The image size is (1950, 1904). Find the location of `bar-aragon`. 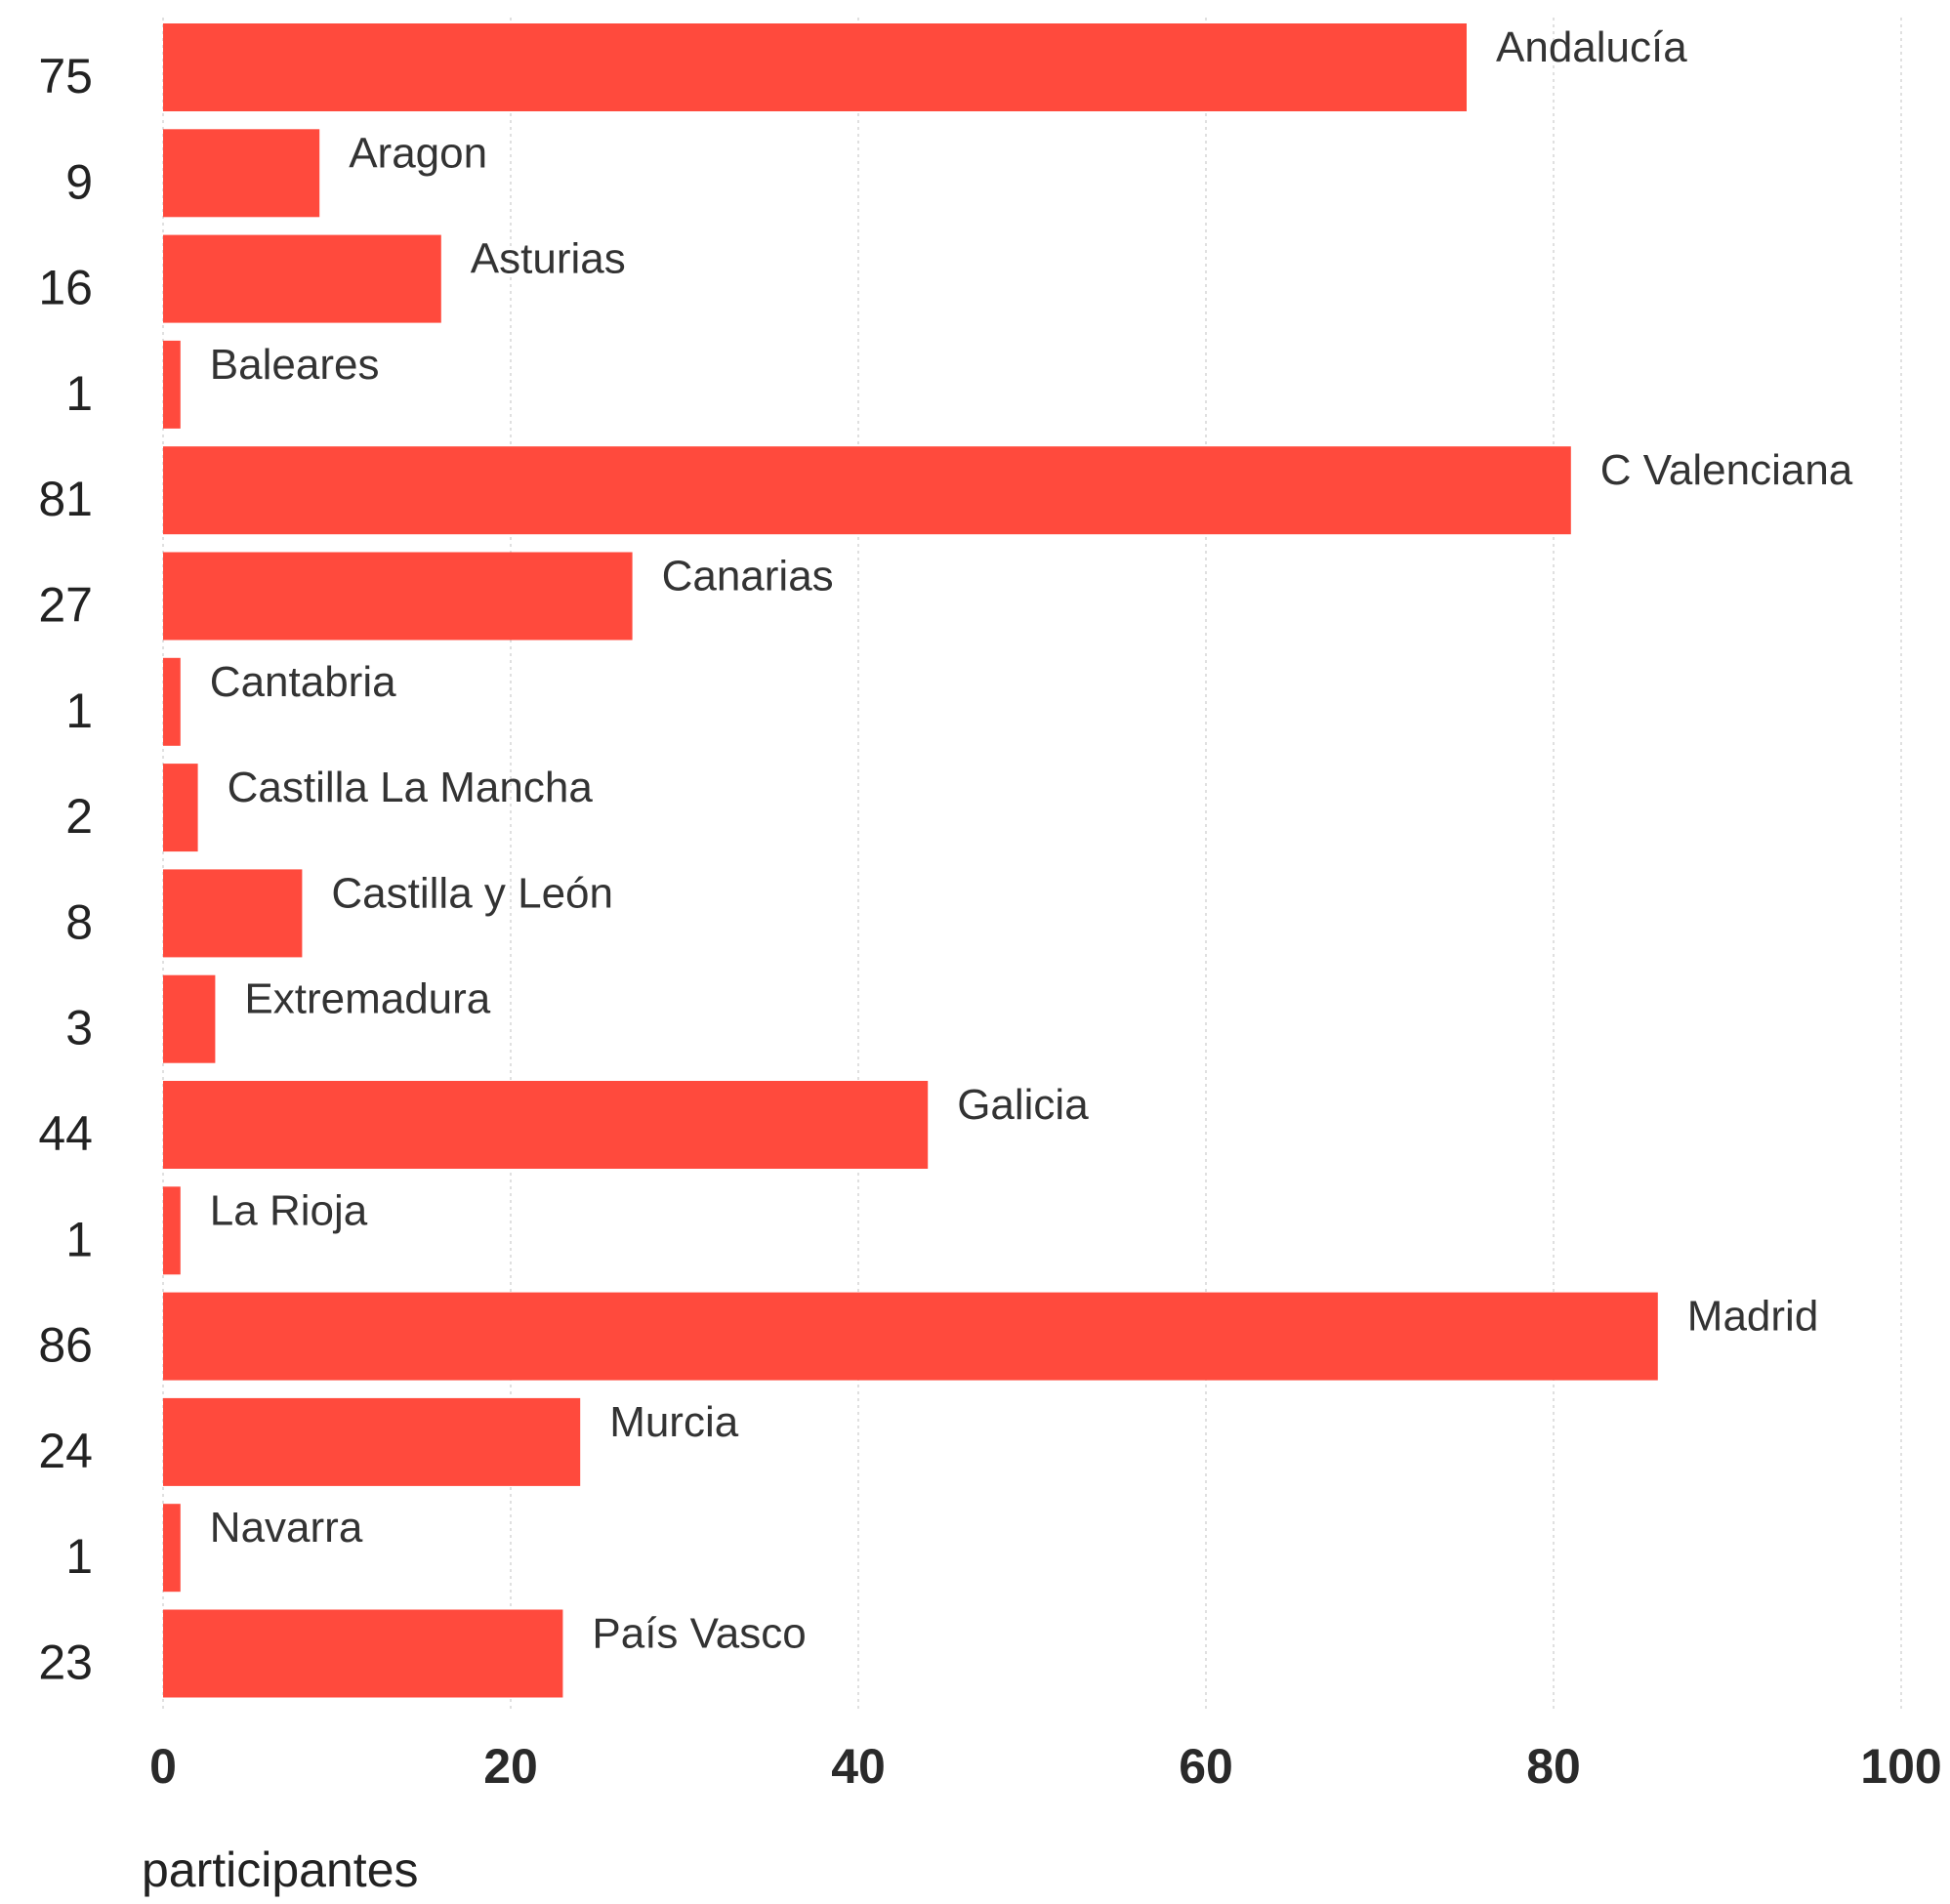

bar-aragon is located at coordinates (241, 173).